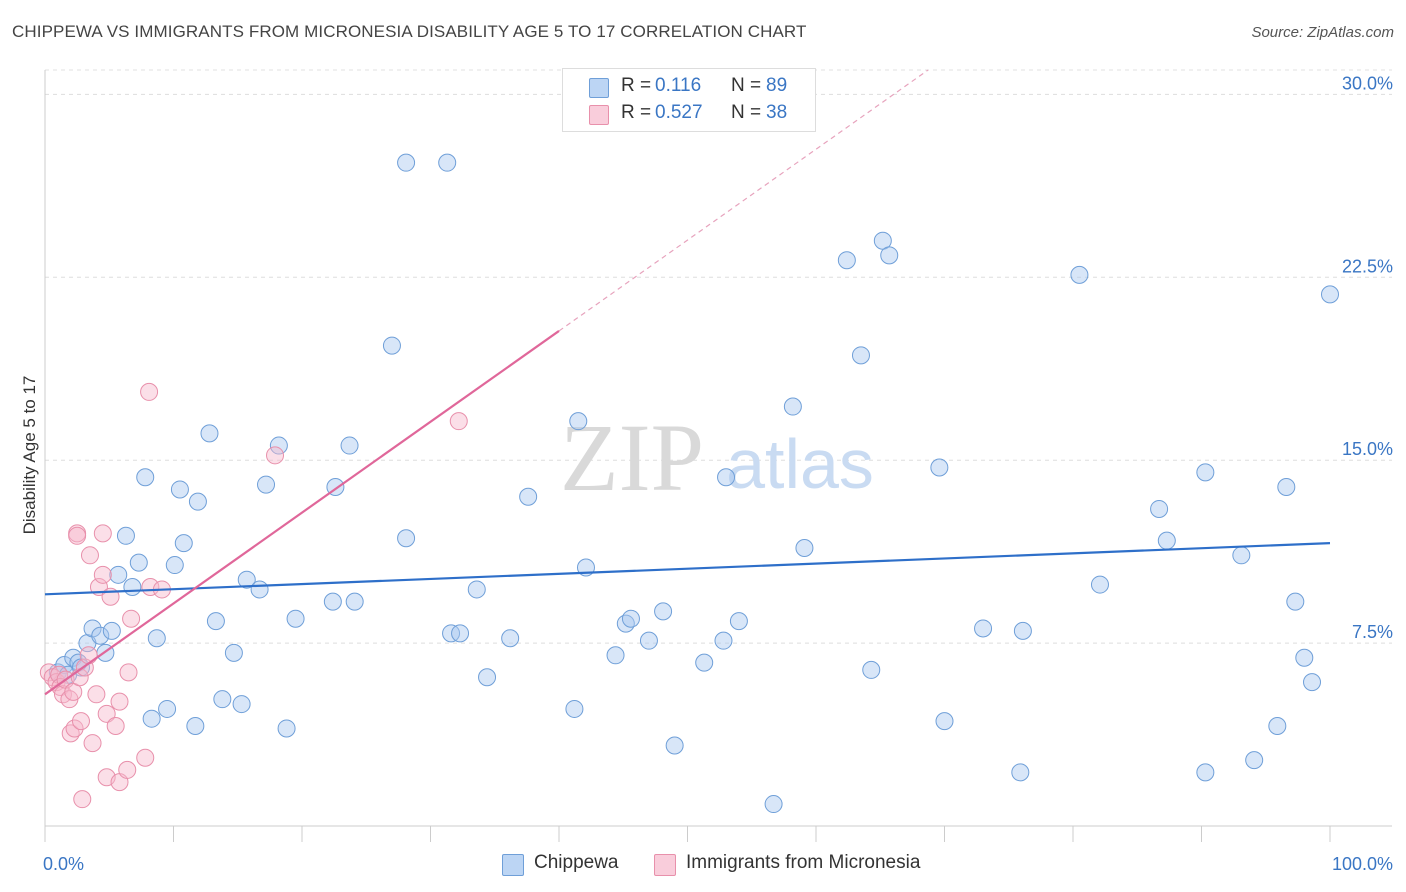 The height and width of the screenshot is (892, 1406). What do you see at coordinates (687, 569) in the screenshot?
I see `chippewa-trend-line` at bounding box center [687, 569].